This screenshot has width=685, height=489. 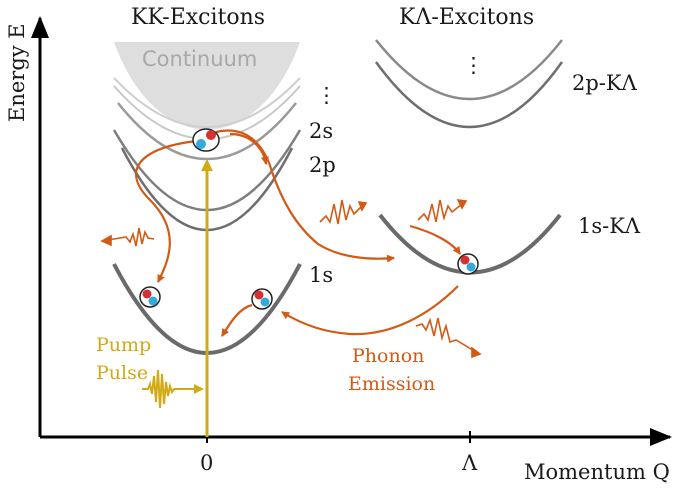 What do you see at coordinates (440, 211) in the screenshot?
I see `phonon-wave-right` at bounding box center [440, 211].